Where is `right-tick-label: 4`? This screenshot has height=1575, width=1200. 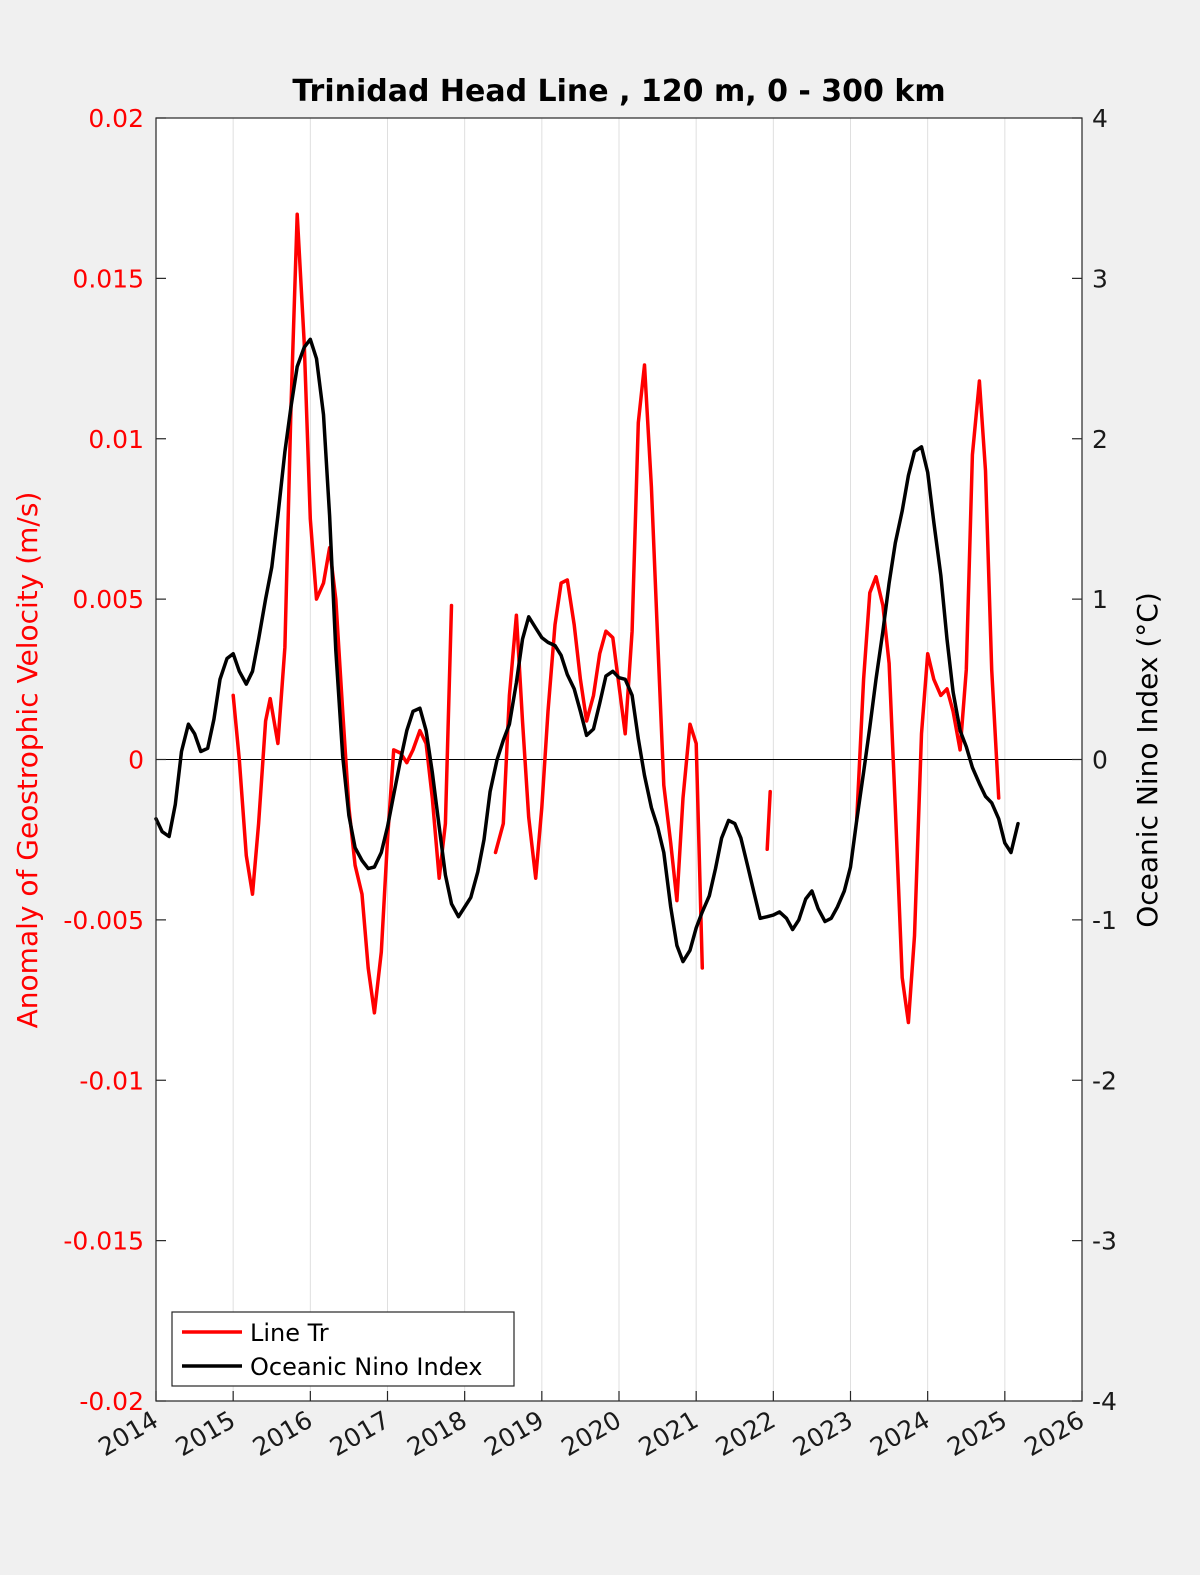
right-tick-label: 4 is located at coordinates (1100, 118).